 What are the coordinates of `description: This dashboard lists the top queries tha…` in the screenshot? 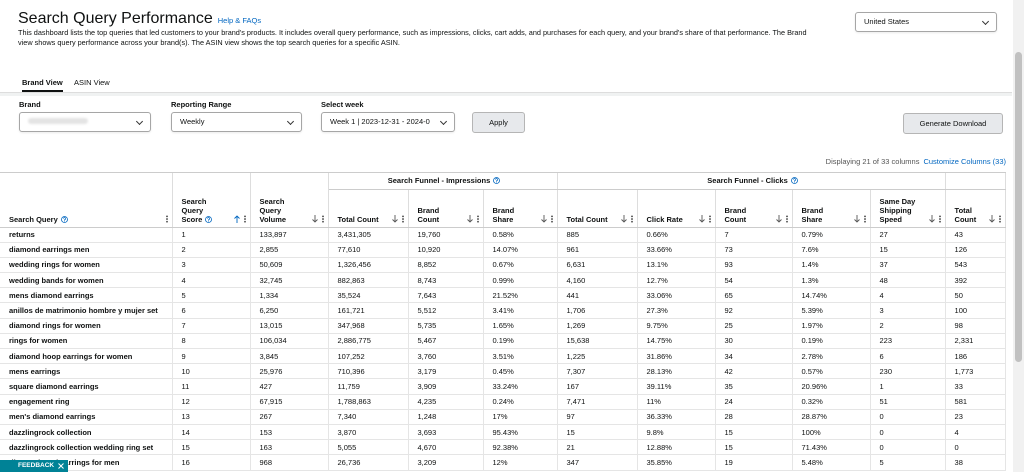 It's located at (412, 37).